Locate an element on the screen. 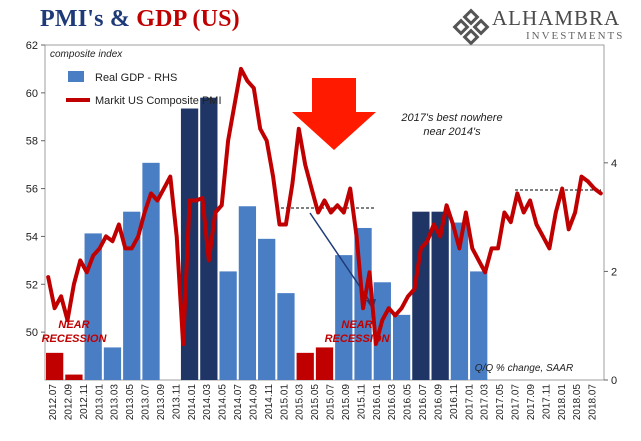  x-axis-tick-label: 2014.09 is located at coordinates (253, 402).